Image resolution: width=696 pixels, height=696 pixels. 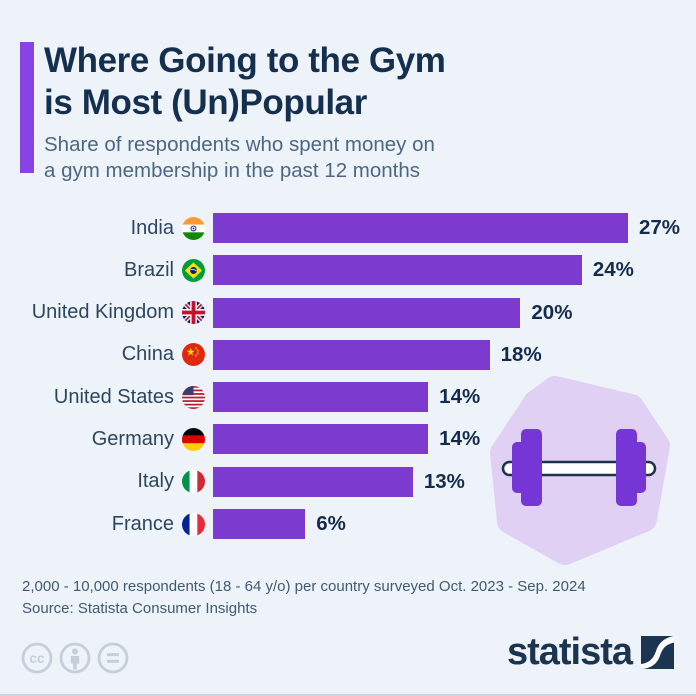 What do you see at coordinates (102, 524) in the screenshot?
I see `row-label: France` at bounding box center [102, 524].